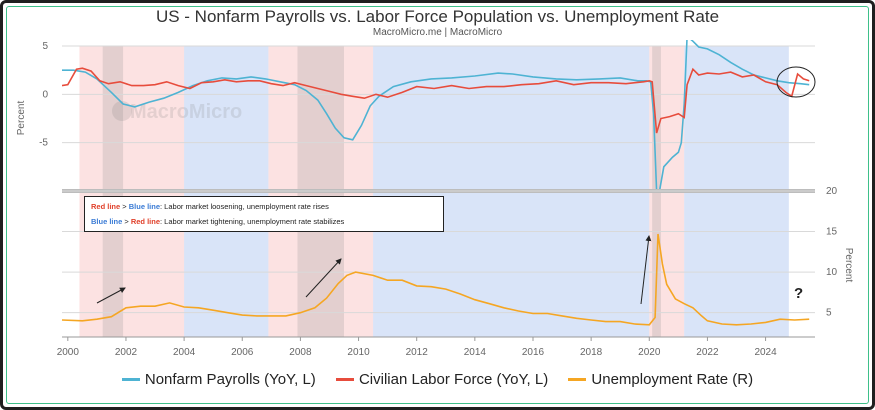 This screenshot has width=875, height=410. Describe the element at coordinates (453, 379) in the screenshot. I see `legend-label-laborforce: Civilian Labor Force (YoY, L)` at that location.